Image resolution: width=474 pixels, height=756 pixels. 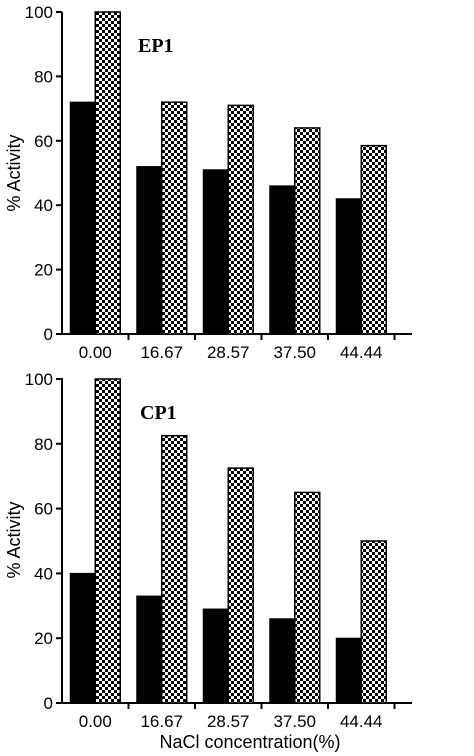 I want to click on panel-title: CP1, so click(x=158, y=413).